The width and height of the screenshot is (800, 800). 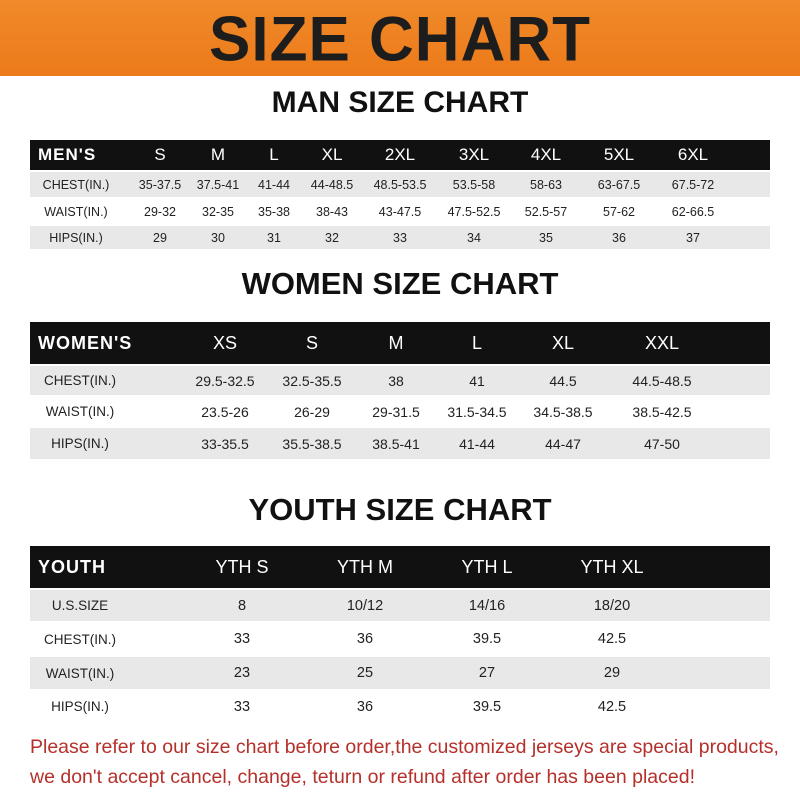 I want to click on table-header-label: MEN'S, so click(x=67, y=154).